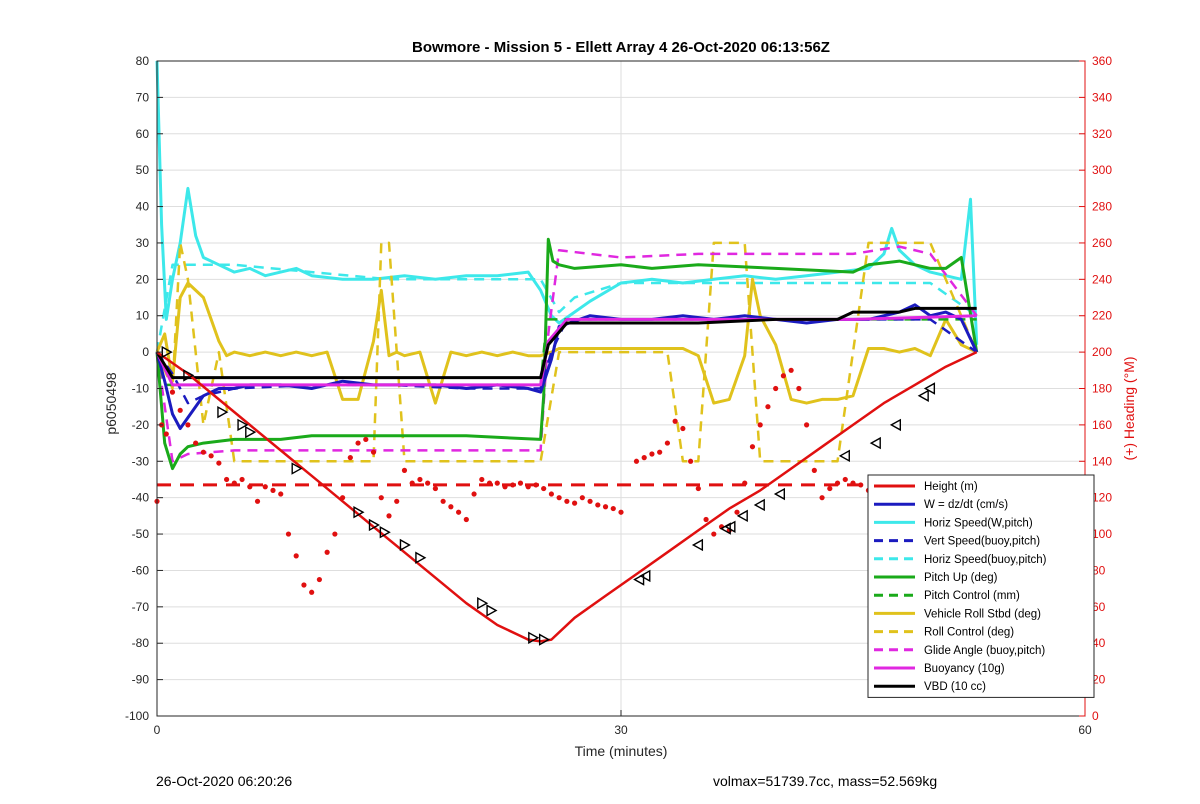 Image resolution: width=1200 pixels, height=804 pixels. What do you see at coordinates (141, 498) in the screenshot?
I see `y-tick-label: -40` at bounding box center [141, 498].